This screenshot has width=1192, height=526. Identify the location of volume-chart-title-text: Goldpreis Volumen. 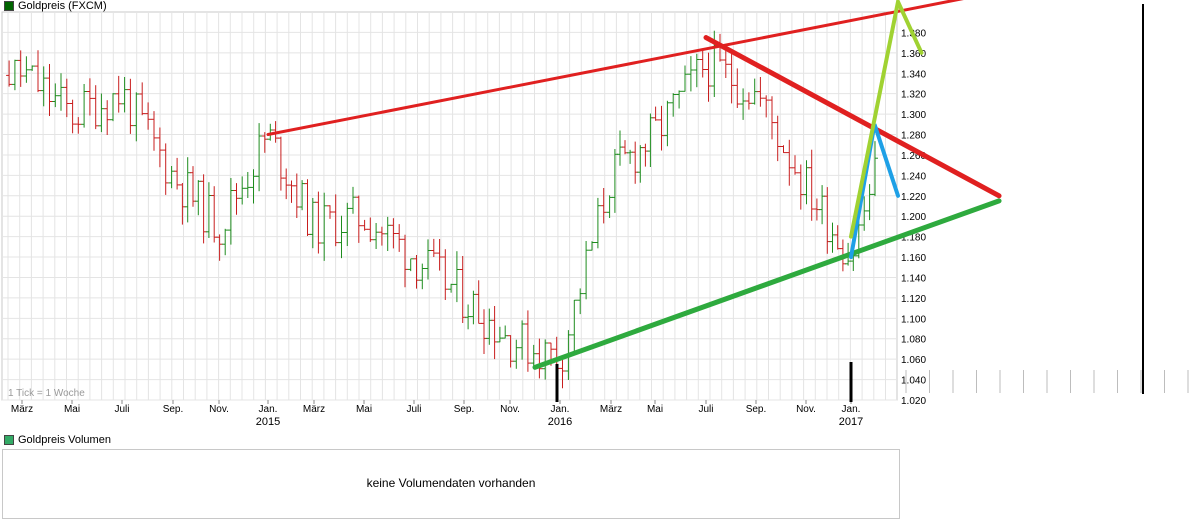
(64, 440).